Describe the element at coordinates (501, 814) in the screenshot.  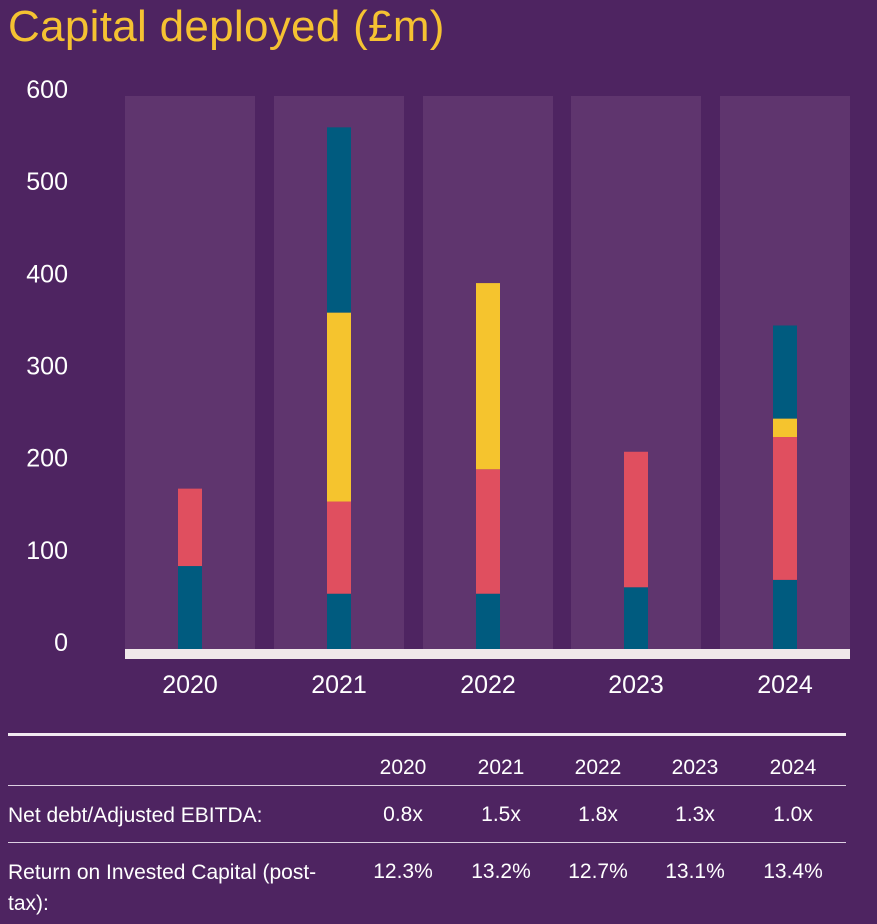
I see `net-debt-value-2021: 1.5x` at that location.